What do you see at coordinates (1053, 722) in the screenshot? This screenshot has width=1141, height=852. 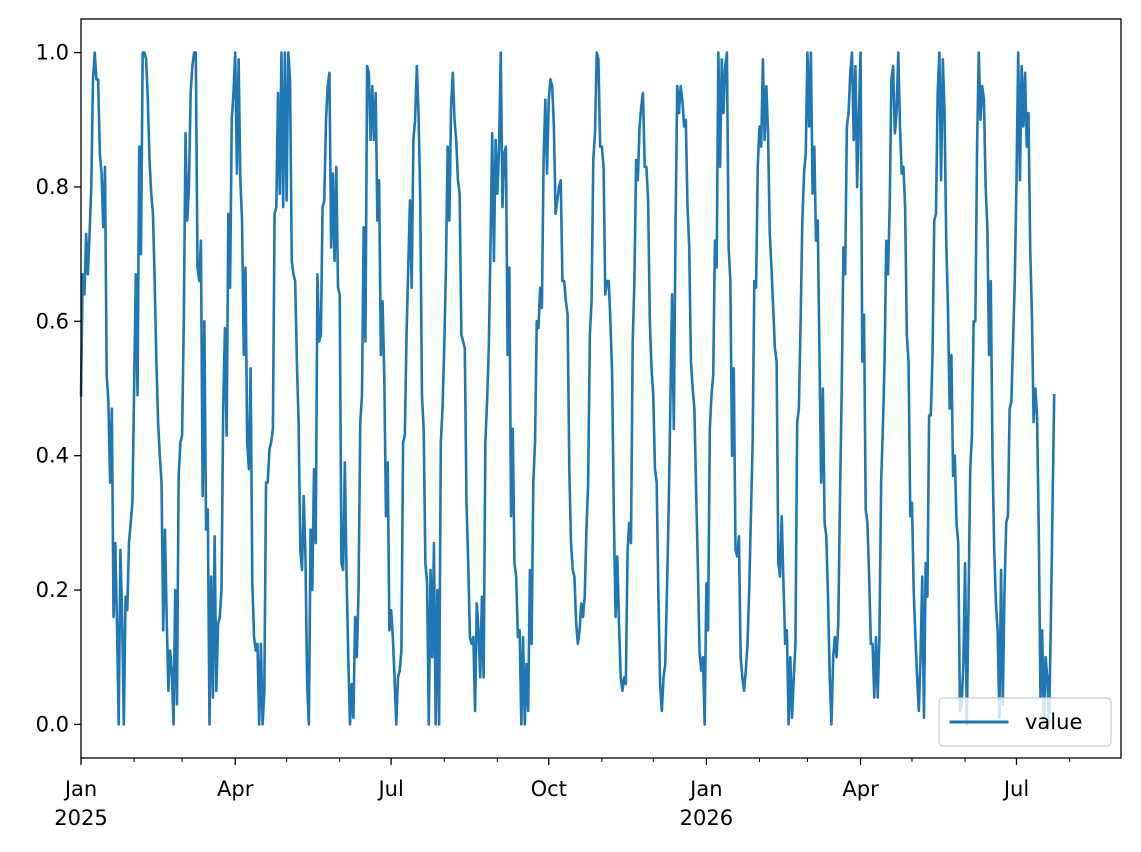 I see `legend-label-value: value` at bounding box center [1053, 722].